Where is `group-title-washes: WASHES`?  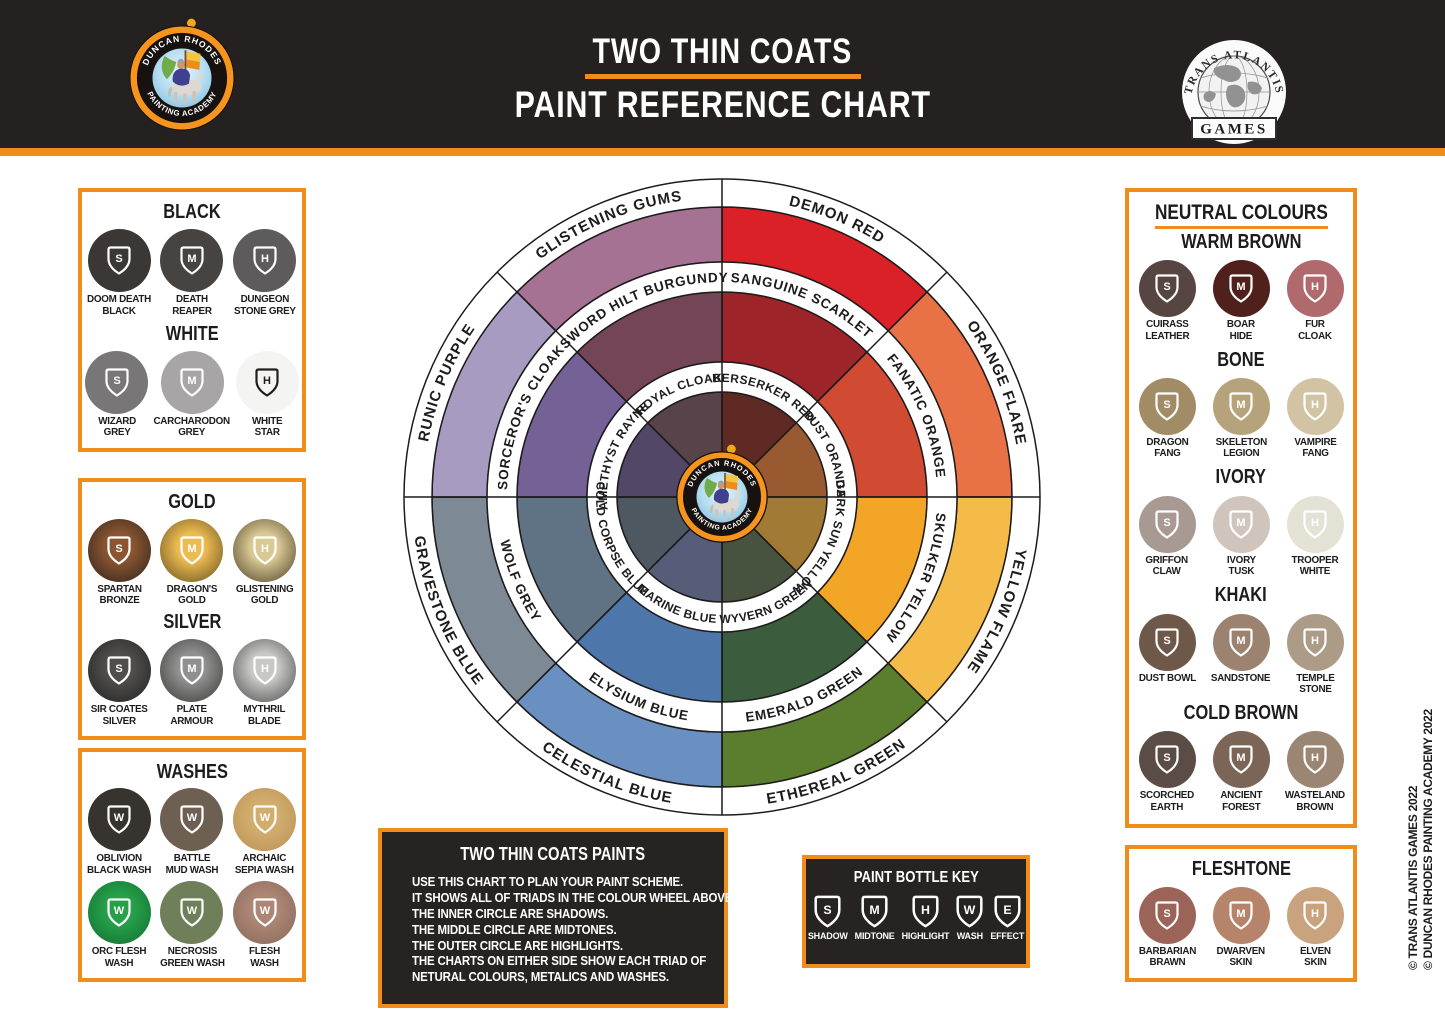 group-title-washes: WASHES is located at coordinates (192, 771).